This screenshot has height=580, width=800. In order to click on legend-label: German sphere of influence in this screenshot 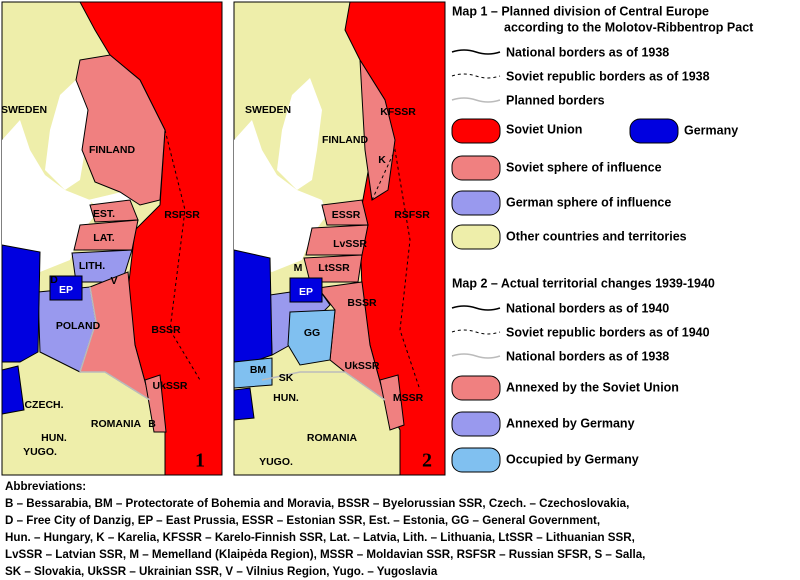, I will do `click(588, 202)`.